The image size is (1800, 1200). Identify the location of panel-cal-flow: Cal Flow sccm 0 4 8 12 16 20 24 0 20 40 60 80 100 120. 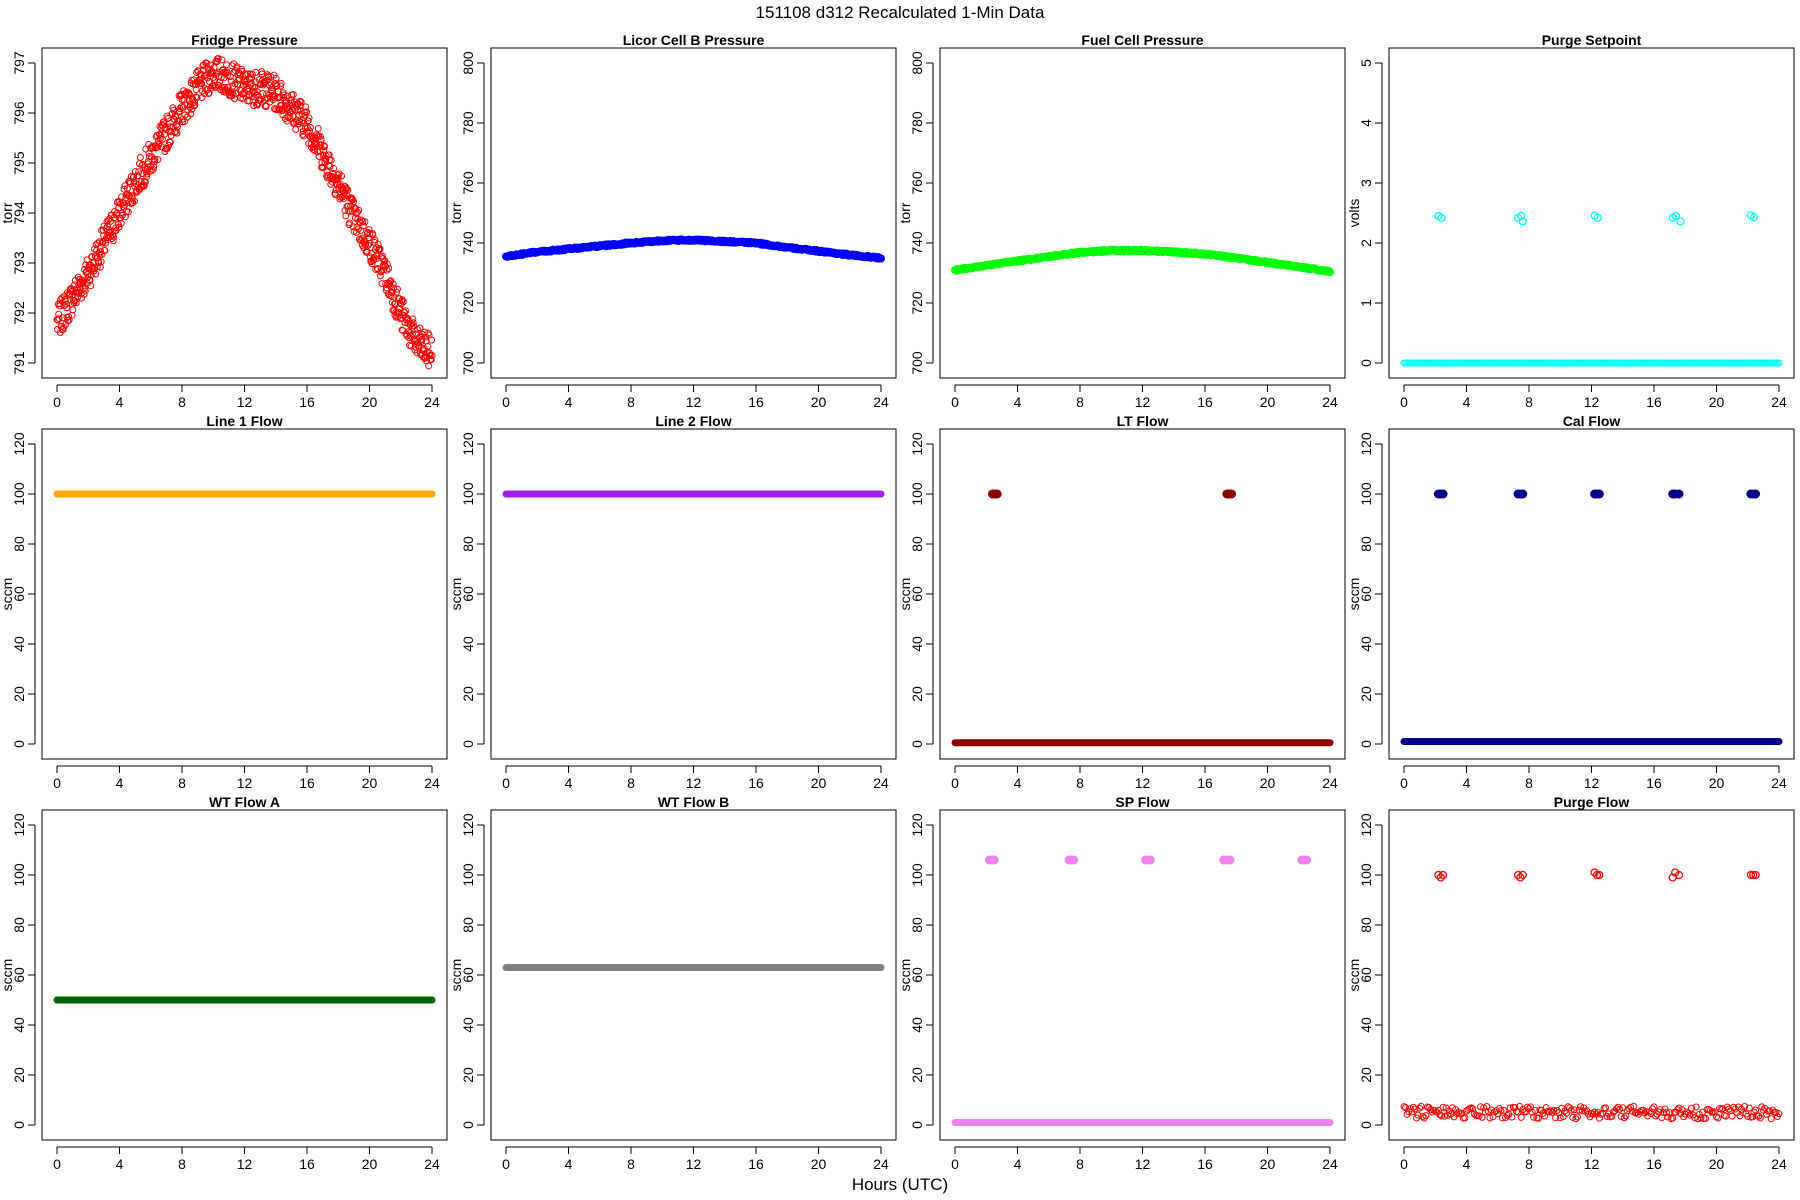
(1570, 602).